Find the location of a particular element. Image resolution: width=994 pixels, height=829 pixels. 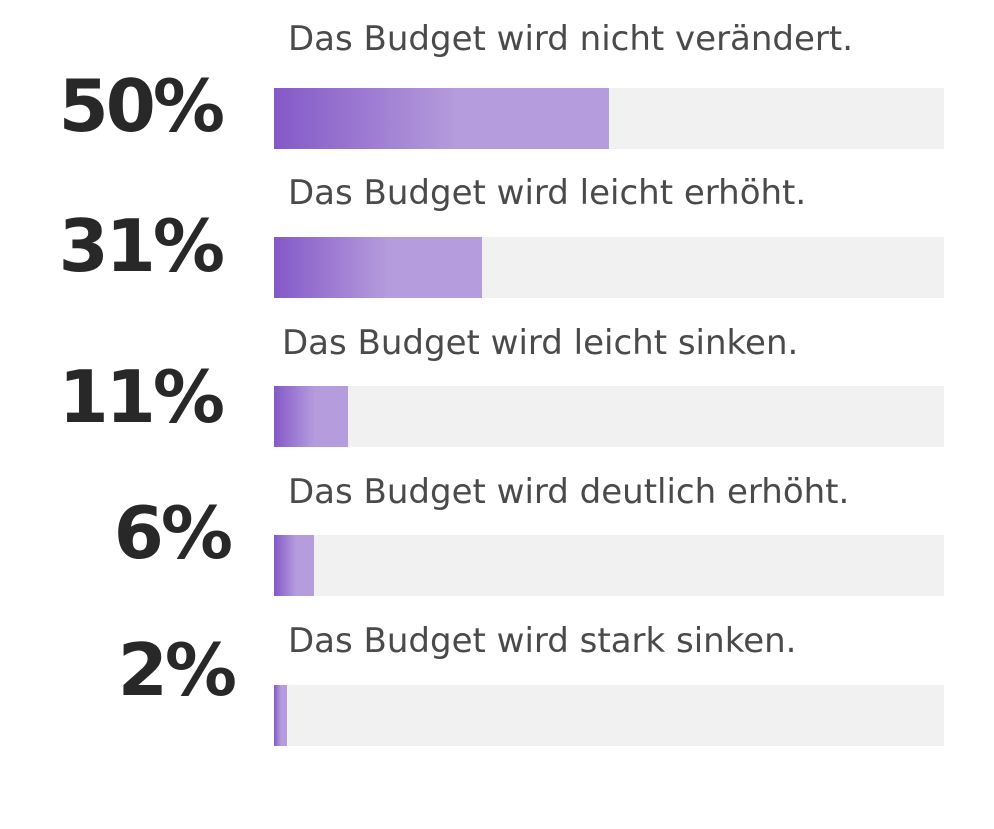

value-label: 50% is located at coordinates (141, 106).